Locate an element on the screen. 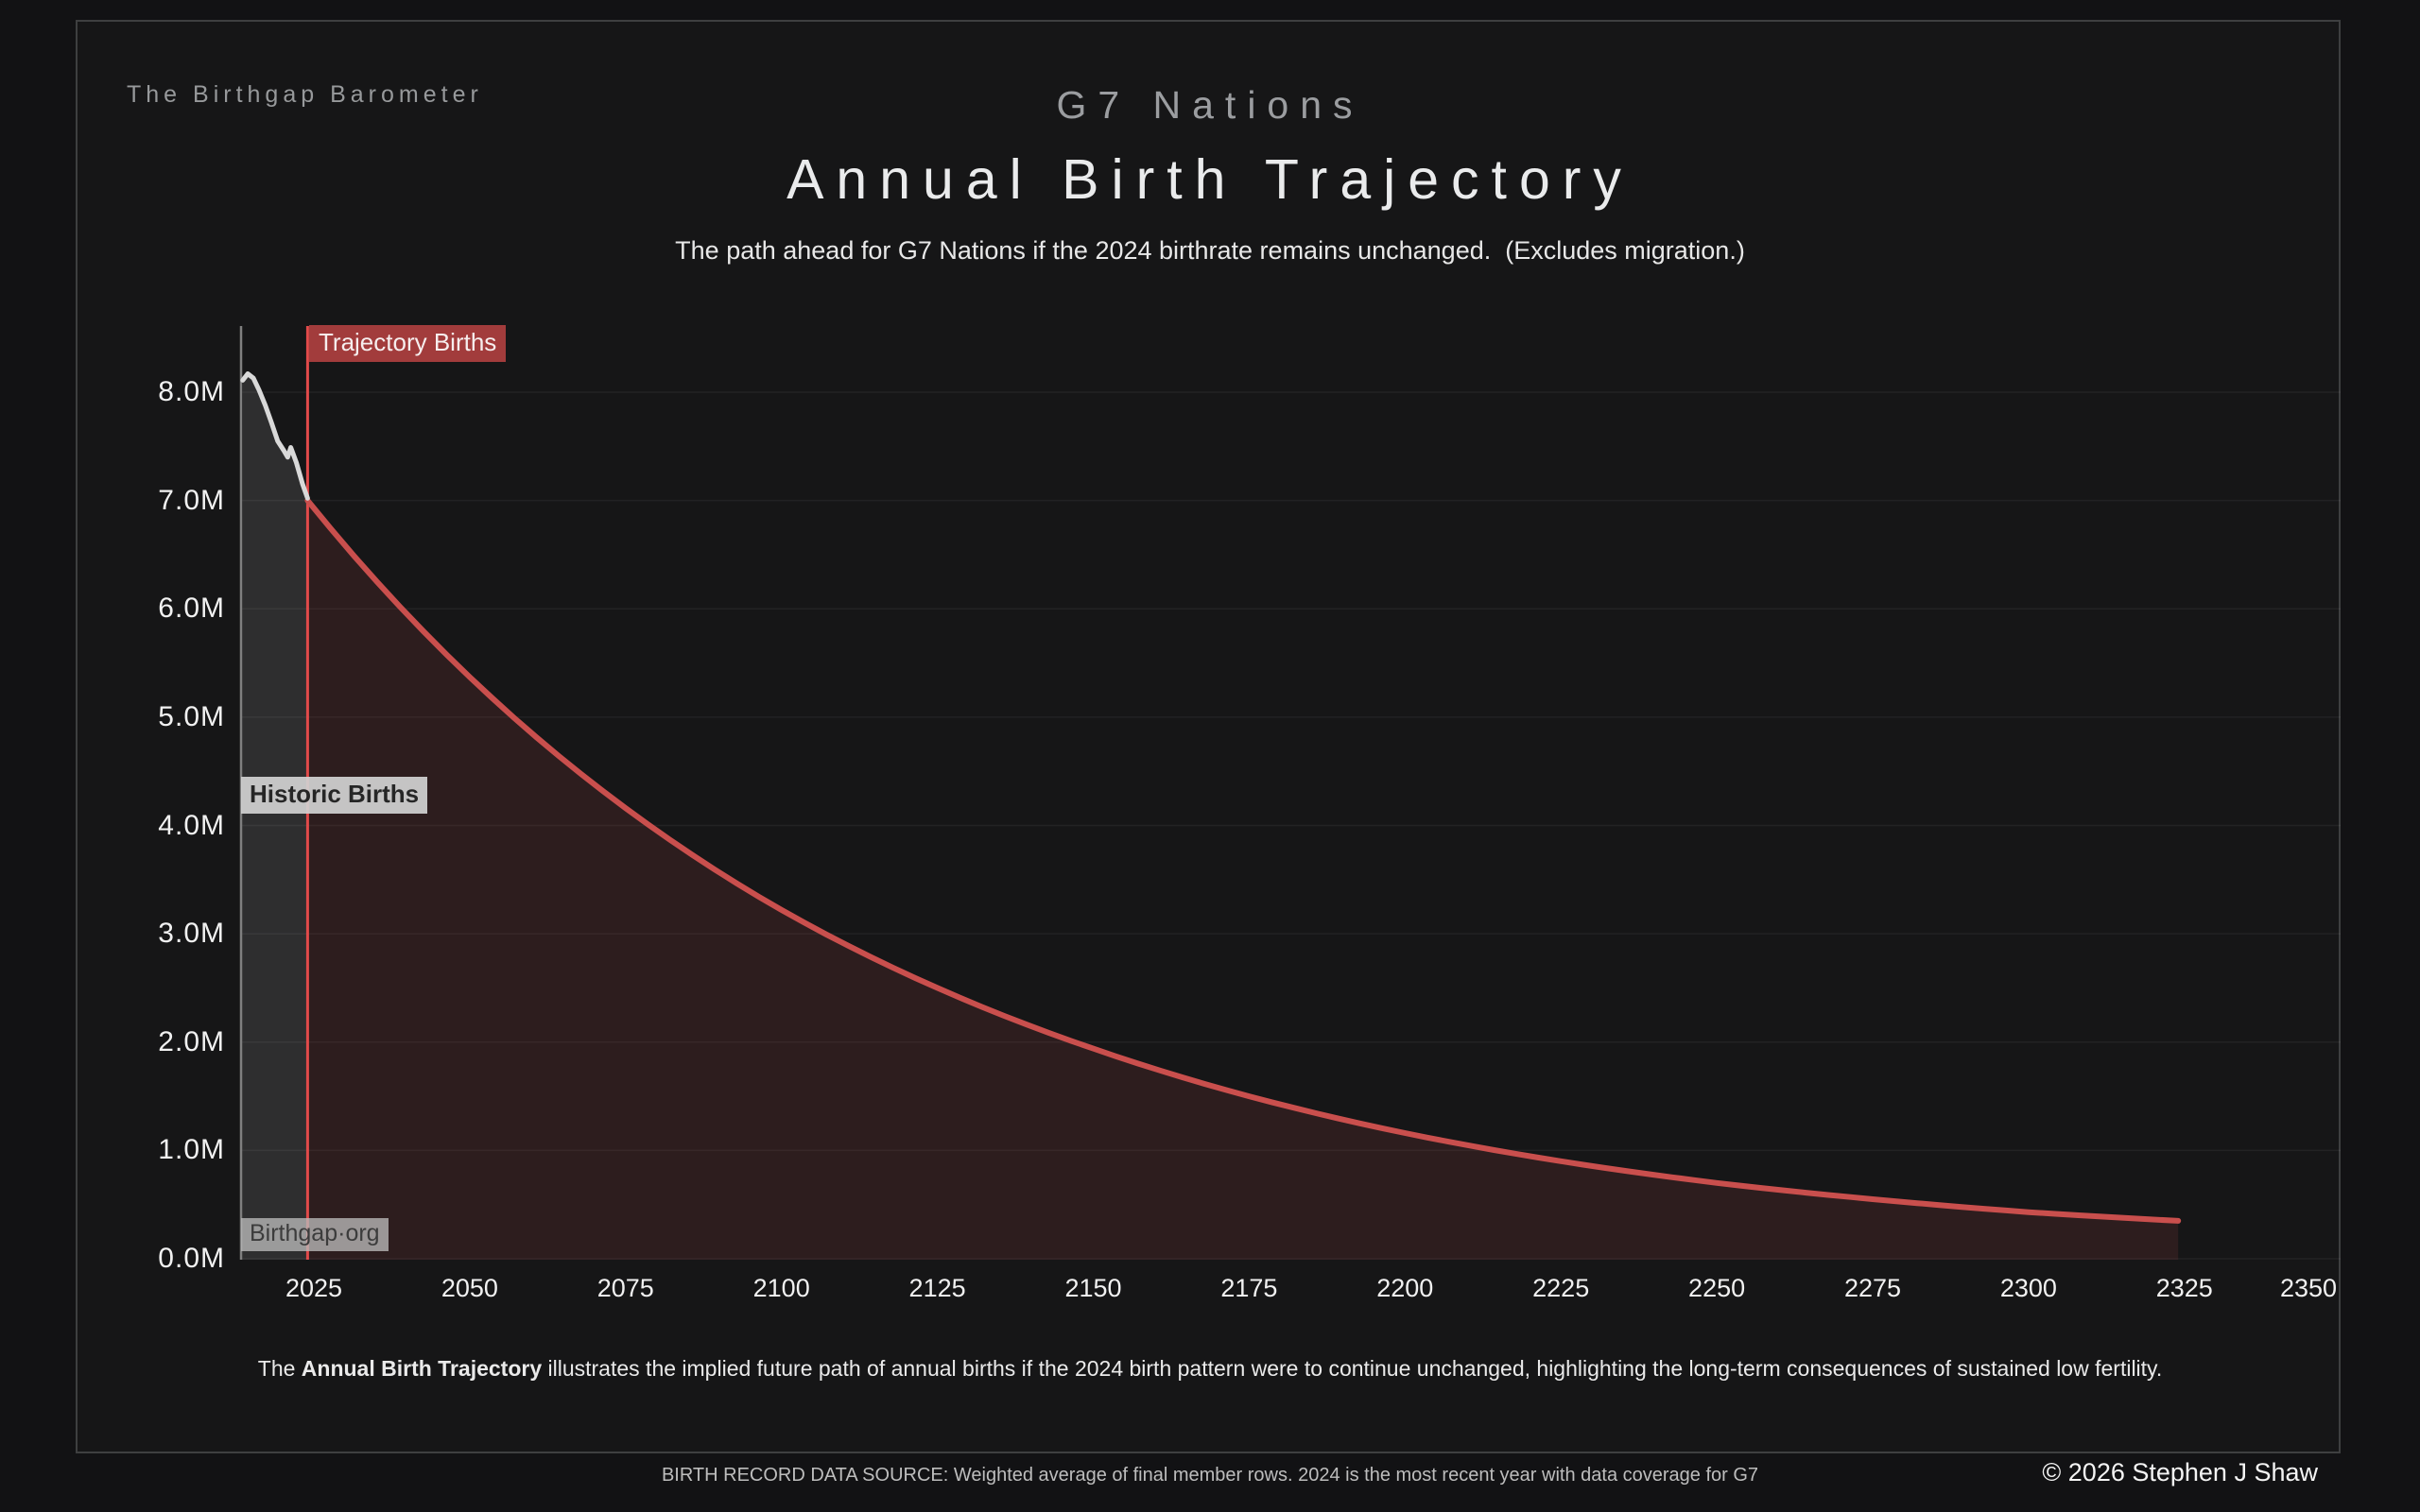  y-tick-1.0M: 1.0M is located at coordinates (191, 1150).